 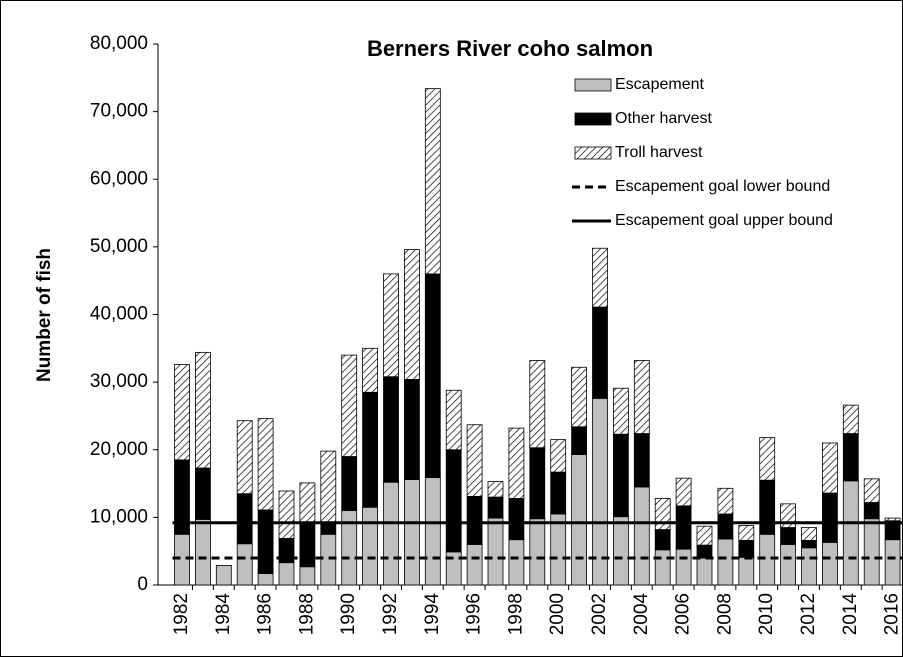 I want to click on x-tick-label: 2010, so click(x=766, y=614).